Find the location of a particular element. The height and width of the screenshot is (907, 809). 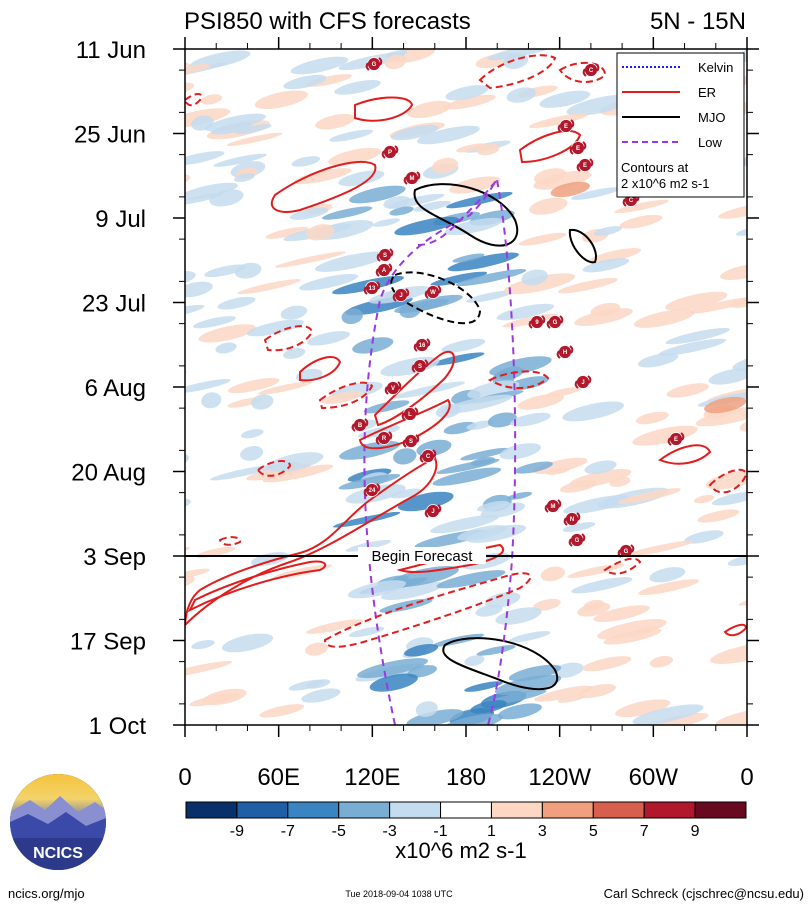

colorbar: -9 -7 -5 -3 -1 1 3 5 7 9 is located at coordinates (466, 820).